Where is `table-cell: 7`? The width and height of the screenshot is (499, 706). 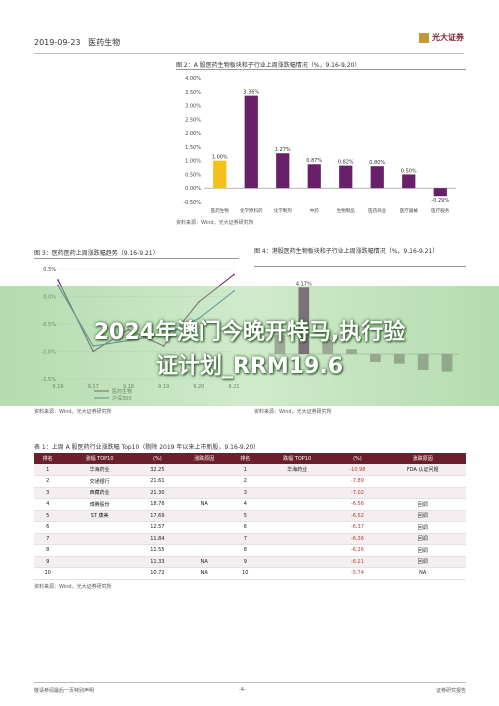
table-cell: 7 is located at coordinates (245, 539).